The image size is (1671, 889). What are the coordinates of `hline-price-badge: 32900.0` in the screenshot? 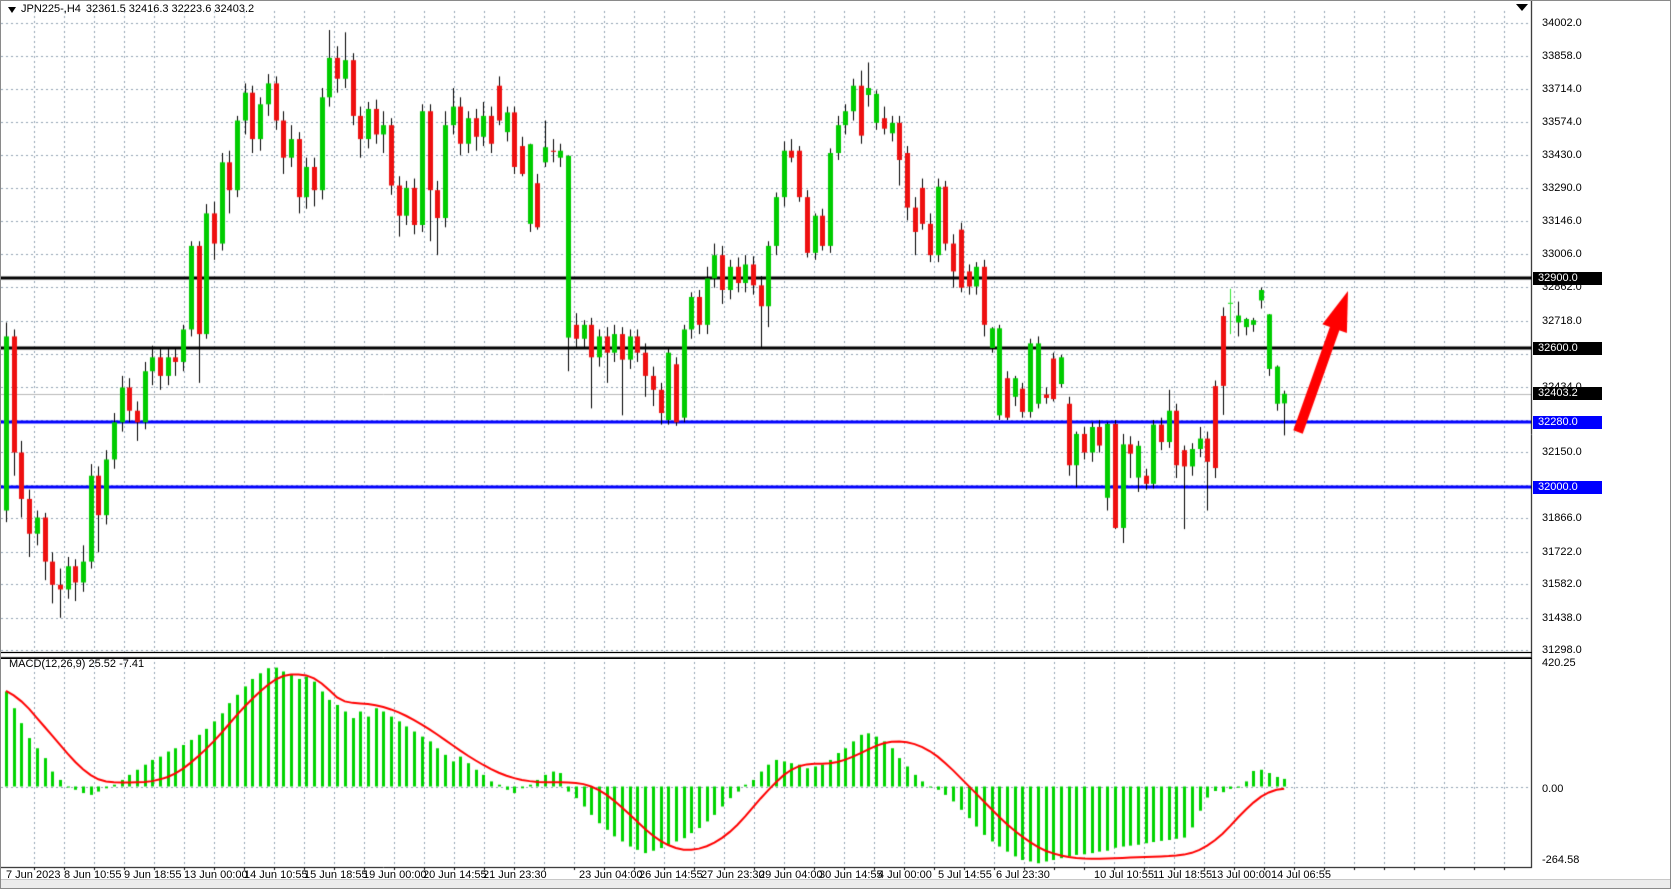 It's located at (1567, 278).